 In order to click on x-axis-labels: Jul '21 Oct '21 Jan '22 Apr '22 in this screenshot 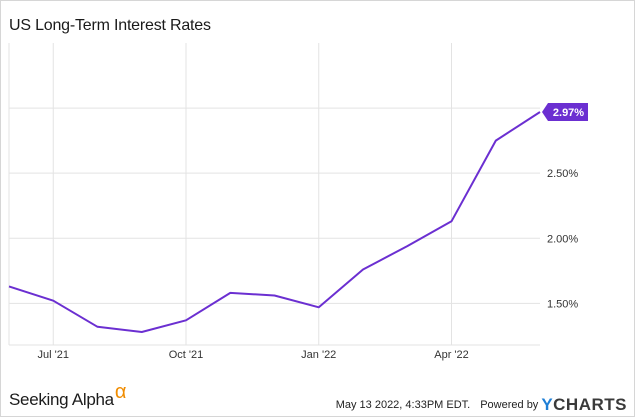, I will do `click(253, 355)`.